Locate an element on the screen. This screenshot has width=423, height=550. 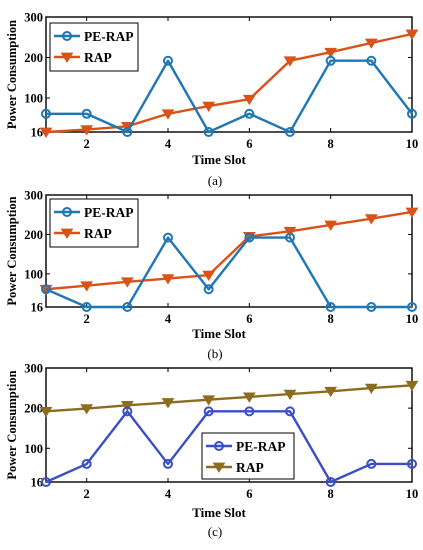
series-rap is located at coordinates (229, 399).